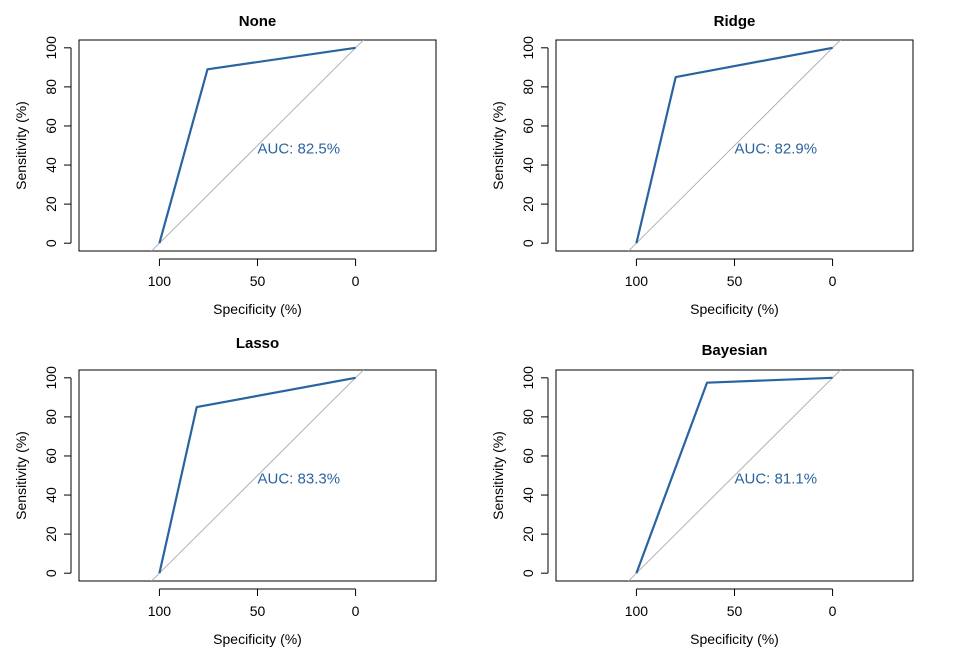 The width and height of the screenshot is (954, 660). What do you see at coordinates (735, 21) in the screenshot?
I see `panel-title: Ridge` at bounding box center [735, 21].